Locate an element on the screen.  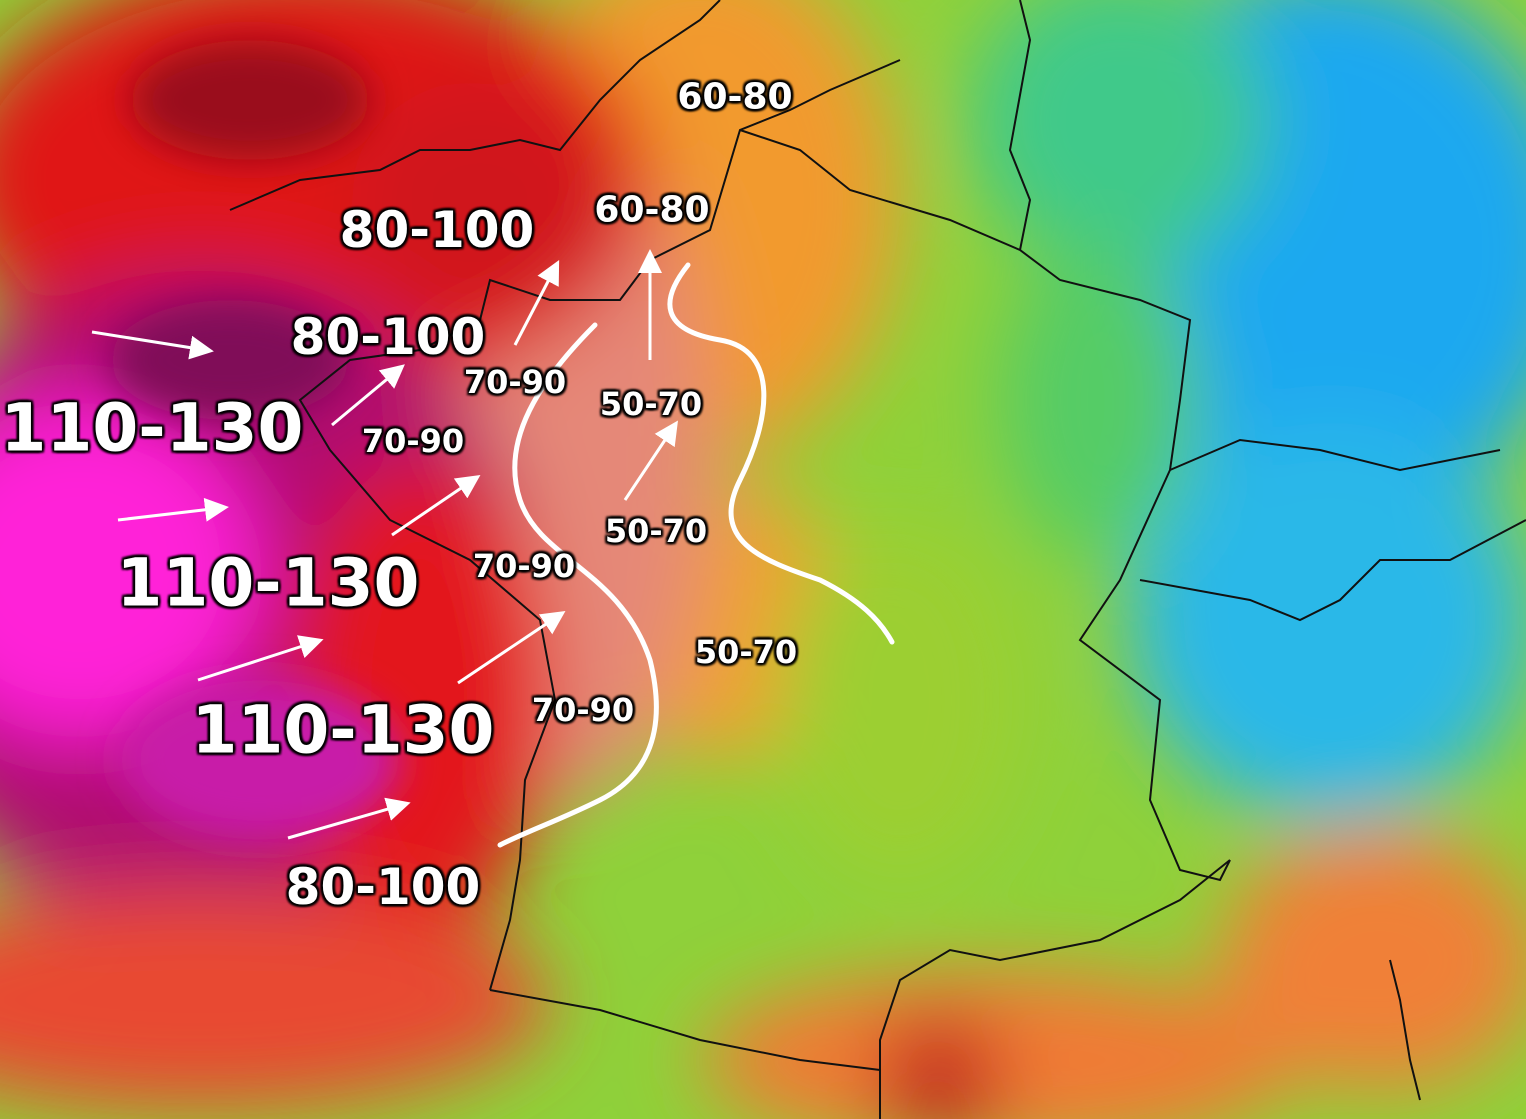
mediterranean-coast is located at coordinates (1055, 989).